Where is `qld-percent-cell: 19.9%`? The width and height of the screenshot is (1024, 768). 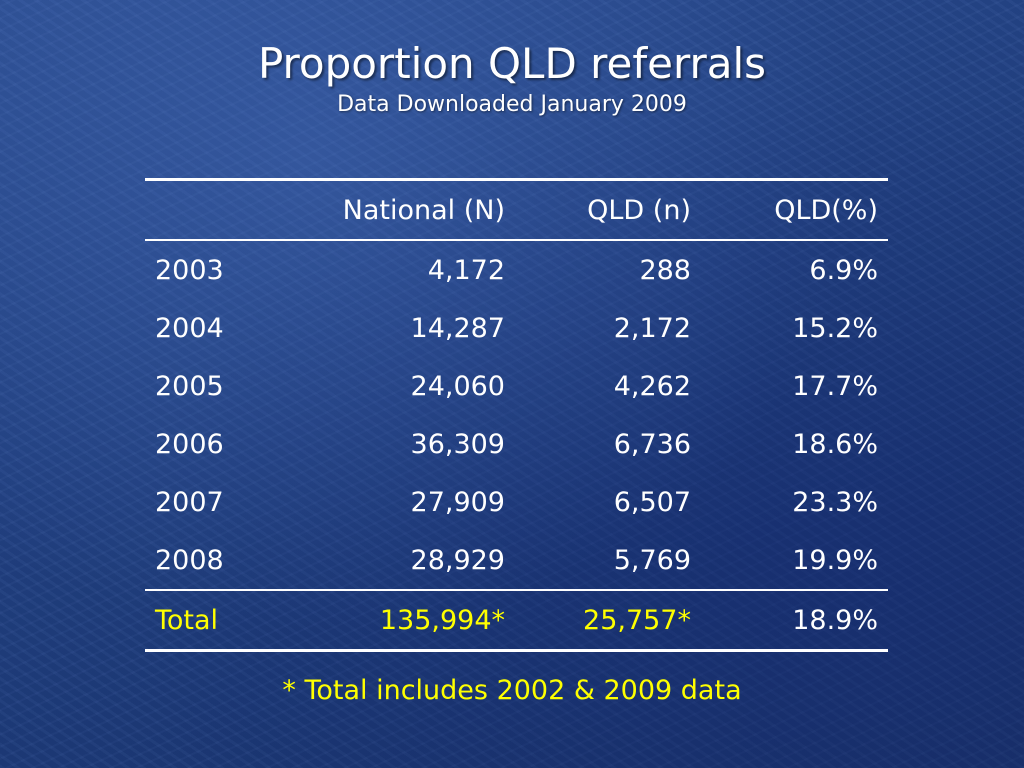 qld-percent-cell: 19.9% is located at coordinates (835, 560).